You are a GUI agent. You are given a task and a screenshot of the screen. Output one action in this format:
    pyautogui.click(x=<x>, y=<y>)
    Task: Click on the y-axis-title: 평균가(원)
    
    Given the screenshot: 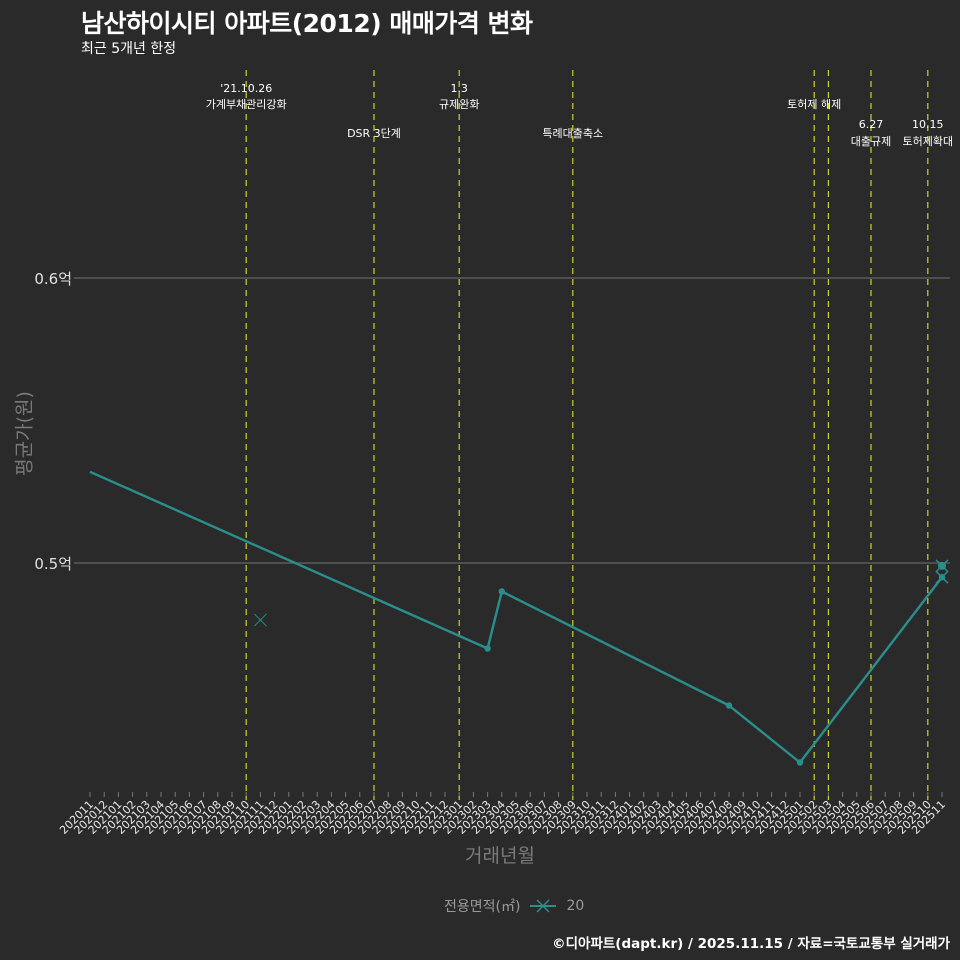 What is the action you would take?
    pyautogui.click(x=24, y=433)
    